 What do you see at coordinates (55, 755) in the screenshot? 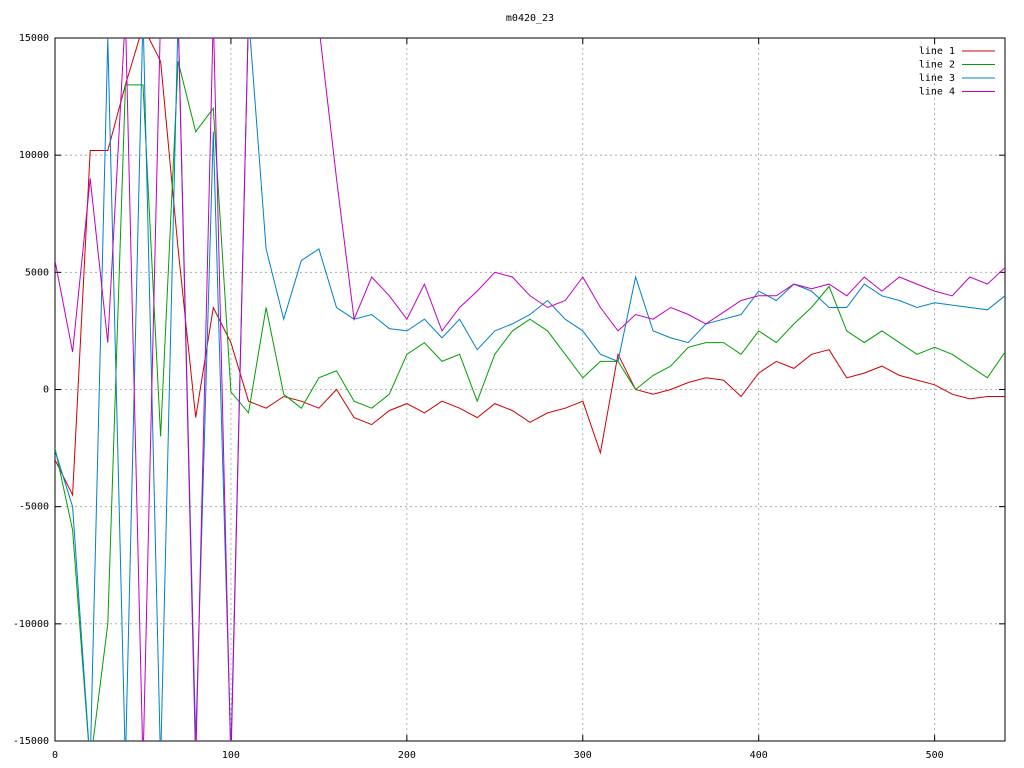
I see `x-tick-label: 0` at bounding box center [55, 755].